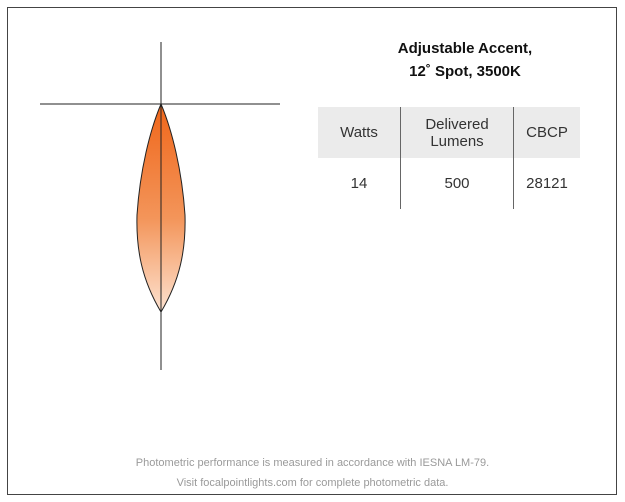 This screenshot has width=625, height=502. What do you see at coordinates (457, 132) in the screenshot?
I see `column-header: Delivered Lumens` at bounding box center [457, 132].